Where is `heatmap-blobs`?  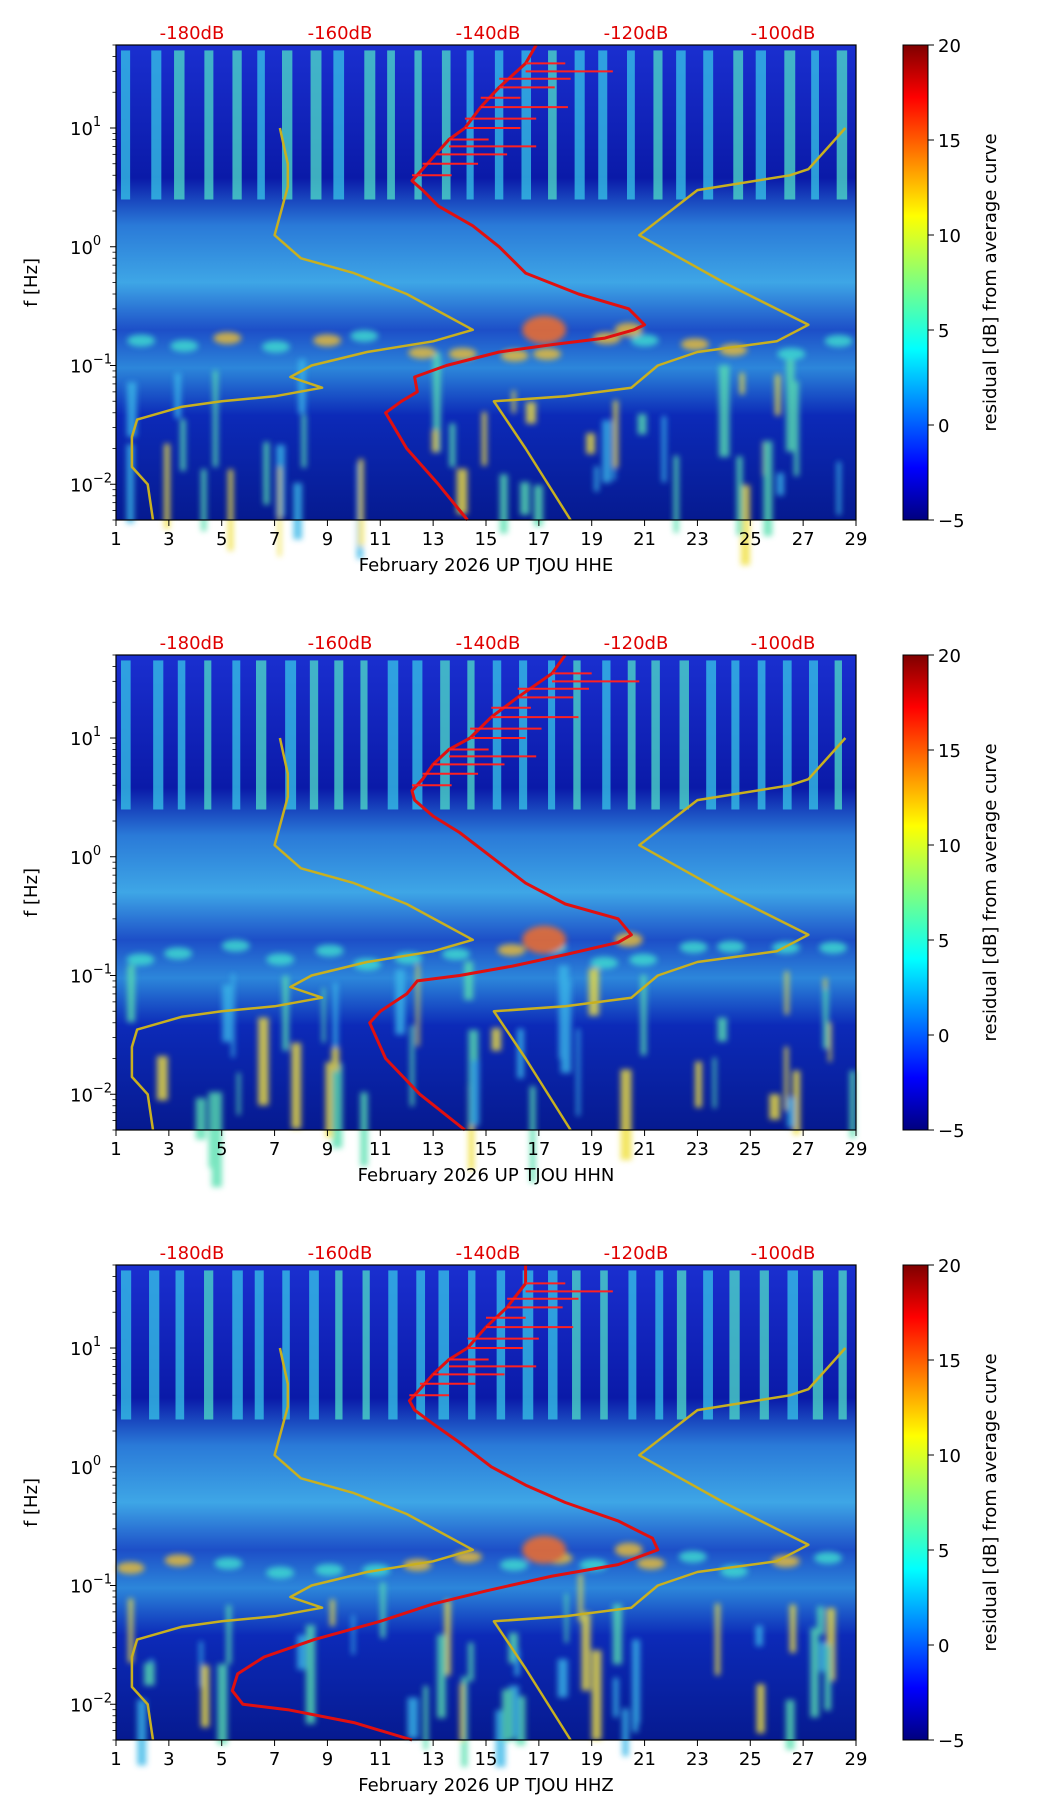
heatmap-blobs is located at coordinates (491, 1056).